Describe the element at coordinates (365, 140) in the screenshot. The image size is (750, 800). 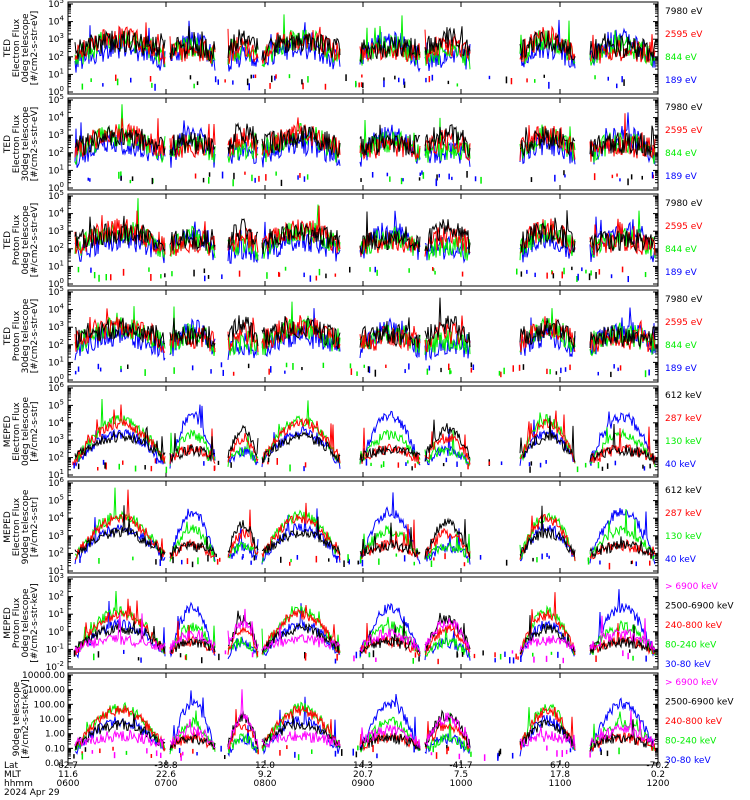
I see `flux-trace` at that location.